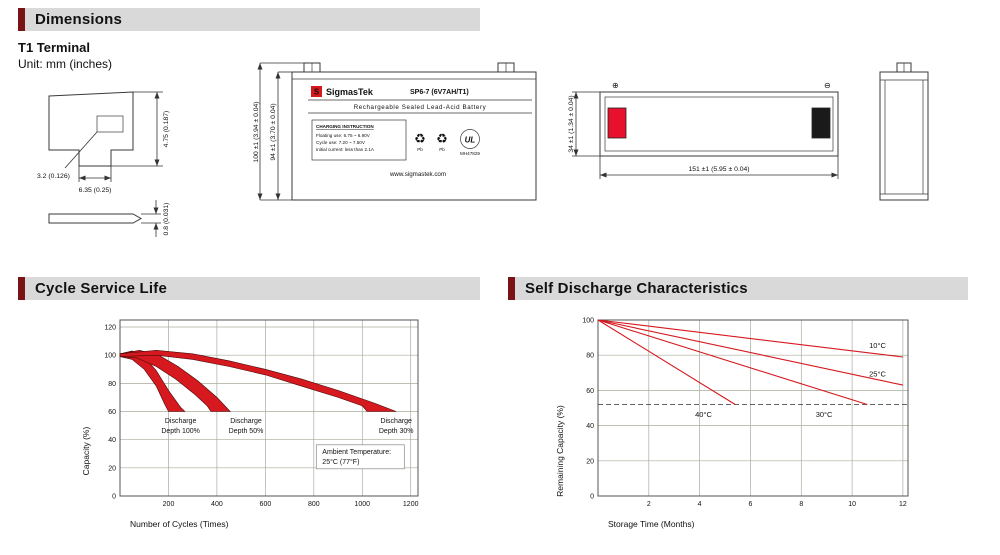 Image resolution: width=1000 pixels, height=555 pixels. I want to click on dim-terminal-width: 6.35 (0.25), so click(95, 190).